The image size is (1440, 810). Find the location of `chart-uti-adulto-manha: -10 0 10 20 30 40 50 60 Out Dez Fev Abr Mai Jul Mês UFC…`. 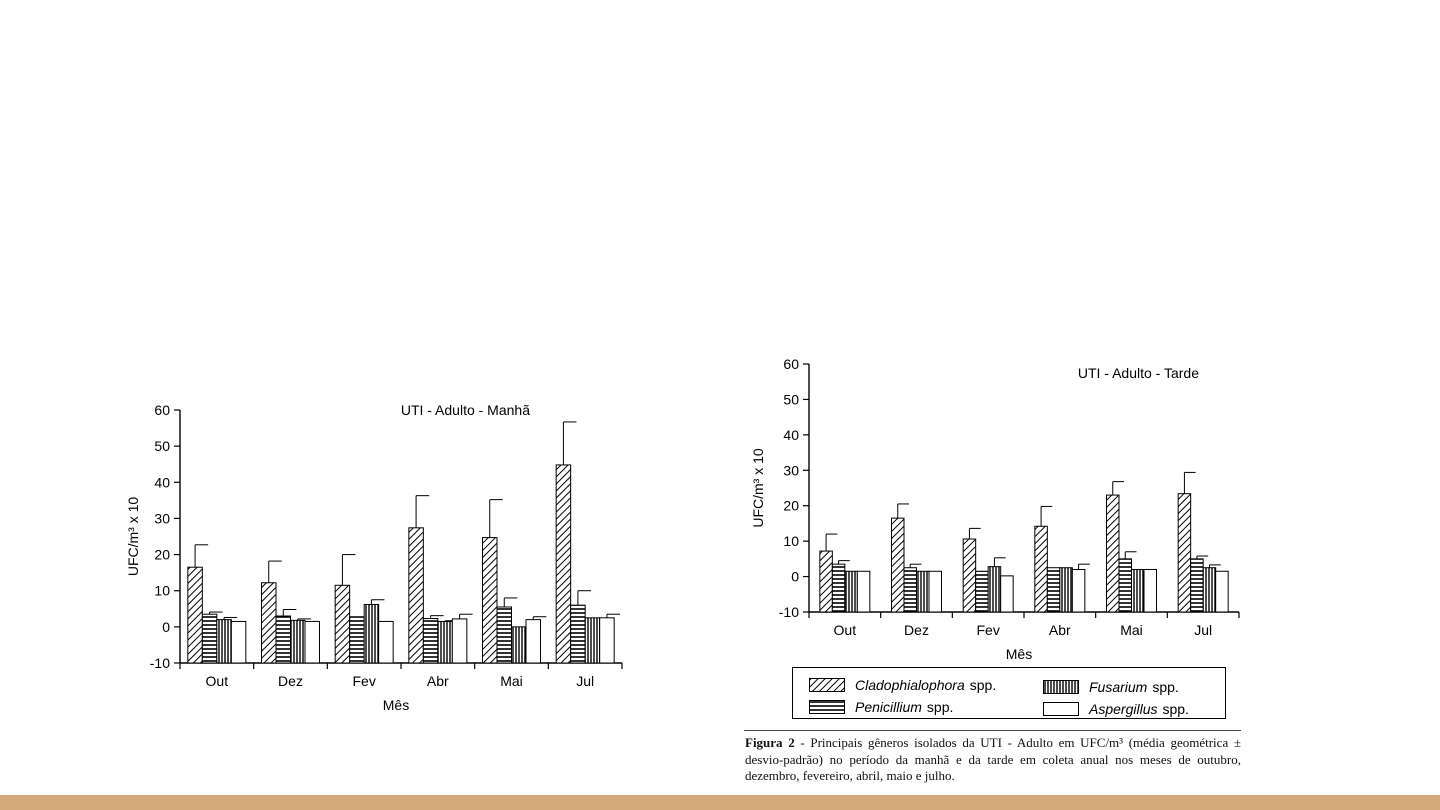

chart-uti-adulto-manha: -10 0 10 20 30 40 50 60 Out Dez Fev Abr Mai Jul Mês UFC… is located at coordinates (374, 557).